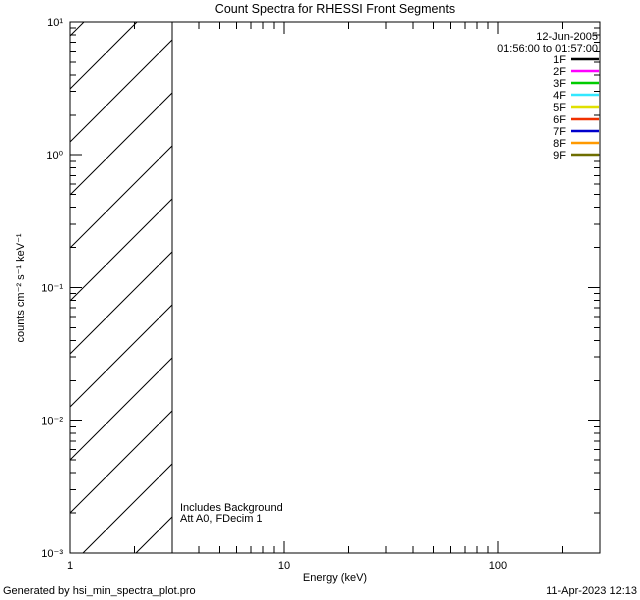  What do you see at coordinates (559, 84) in the screenshot?
I see `legend-label: 3F` at bounding box center [559, 84].